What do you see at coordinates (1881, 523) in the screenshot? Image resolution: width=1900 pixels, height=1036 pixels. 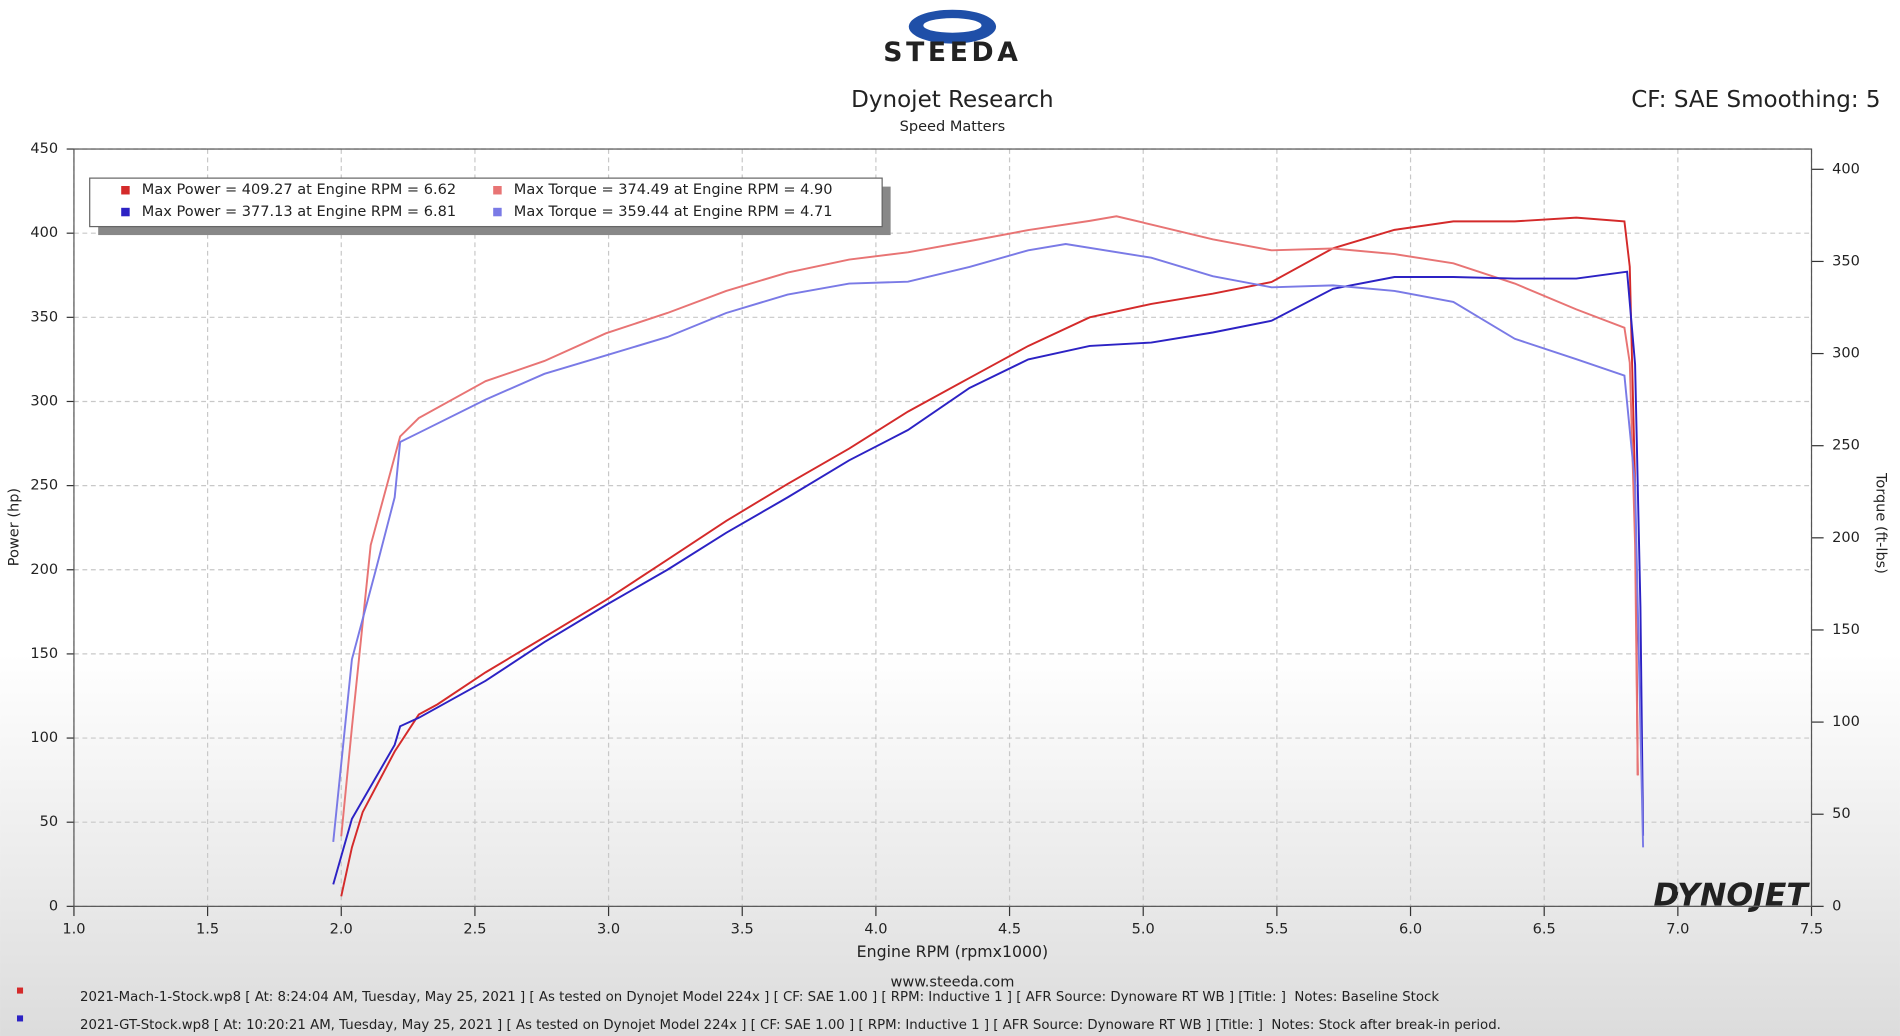 I see `y2-axis-label: Torque (ft-lbs)` at bounding box center [1881, 523].